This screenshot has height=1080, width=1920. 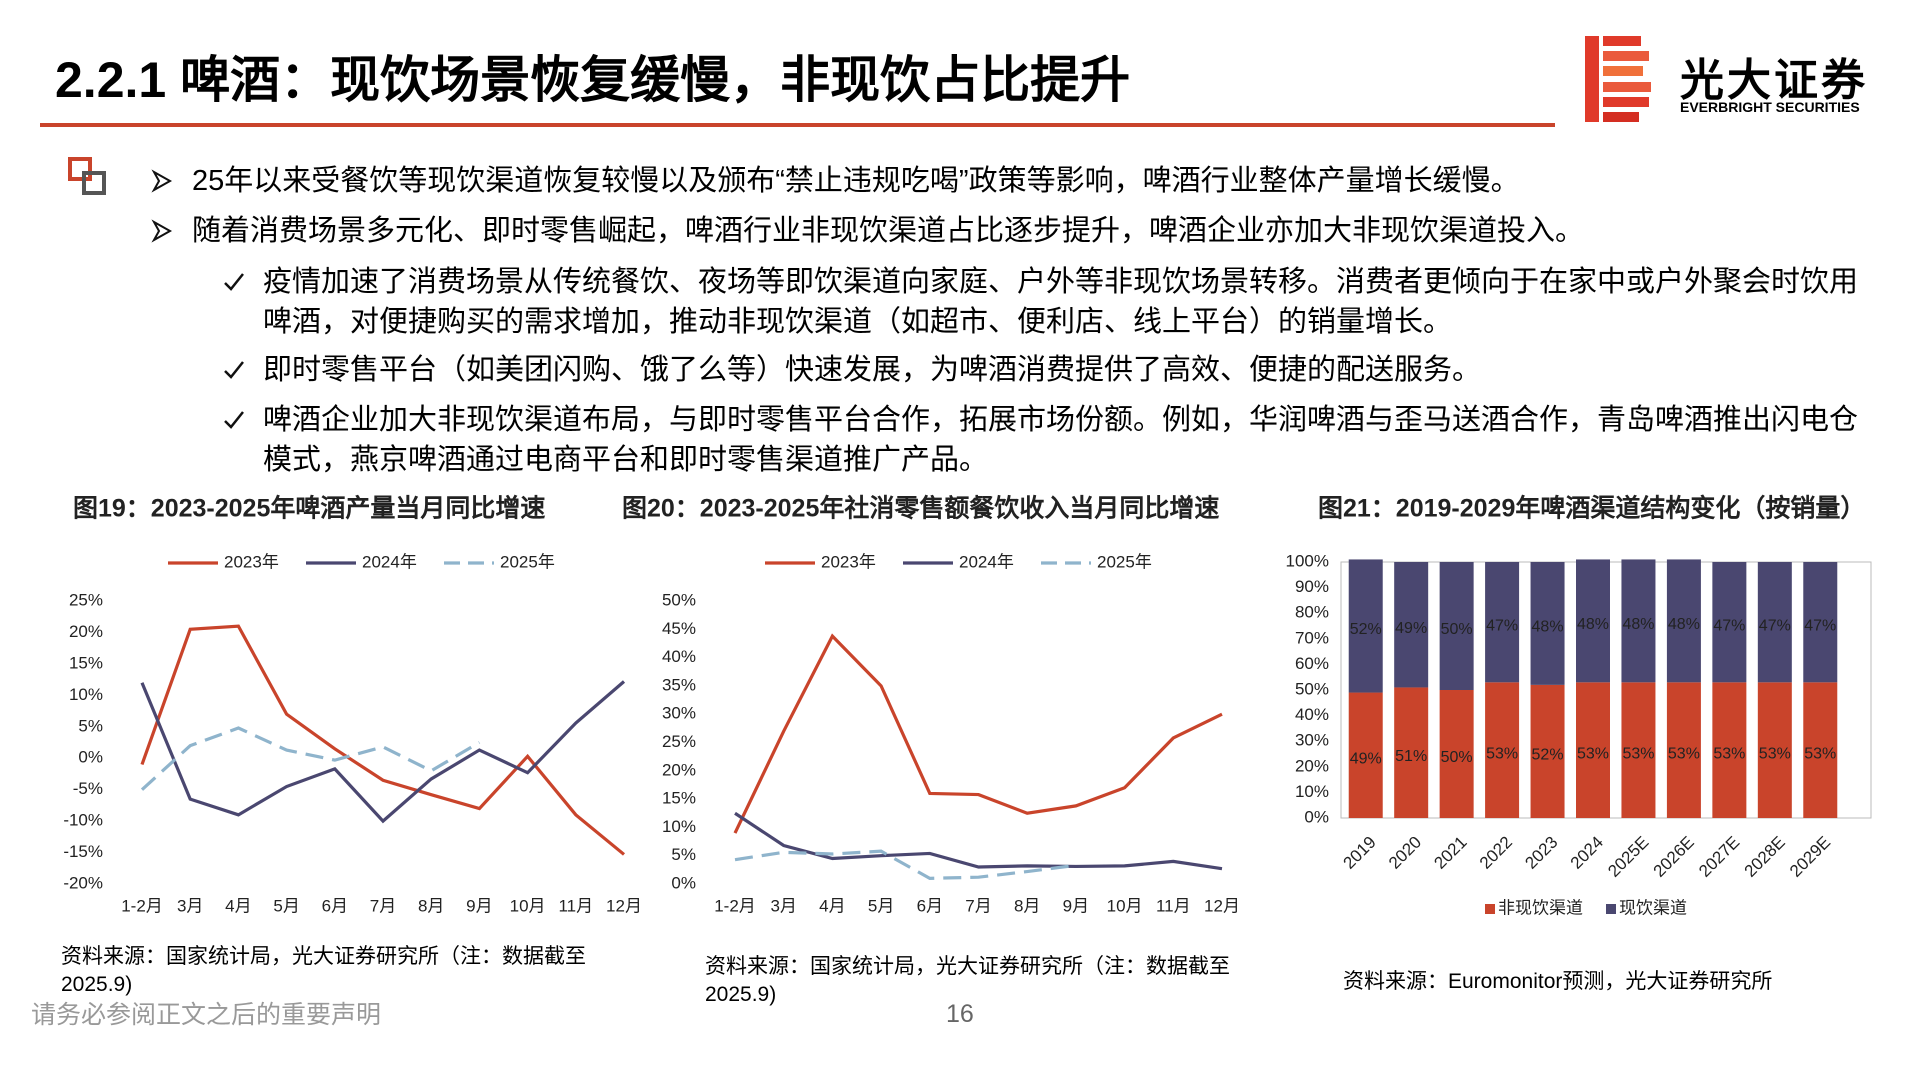 What do you see at coordinates (735, 905) in the screenshot?
I see `x-tick-label: 1-2月` at bounding box center [735, 905].